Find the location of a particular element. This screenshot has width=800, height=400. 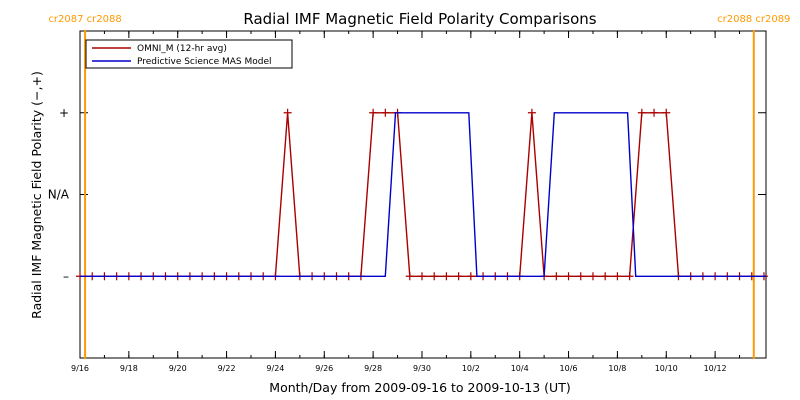

legend-box is located at coordinates (189, 54).